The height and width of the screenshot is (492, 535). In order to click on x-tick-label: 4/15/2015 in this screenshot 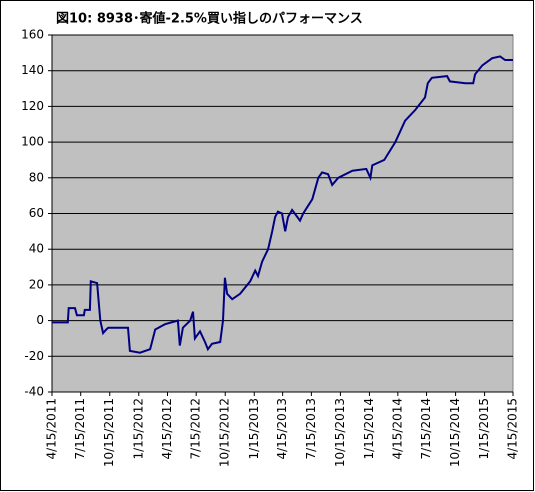, I will do `click(513, 429)`.